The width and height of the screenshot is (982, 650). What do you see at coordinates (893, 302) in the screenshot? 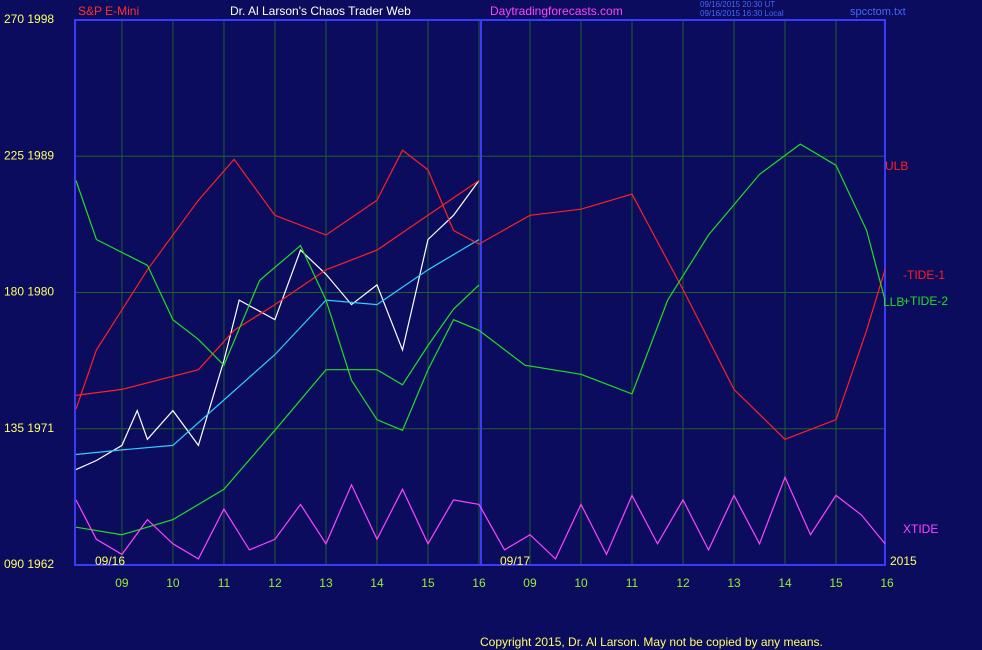
I see `series-label: LLB` at bounding box center [893, 302].